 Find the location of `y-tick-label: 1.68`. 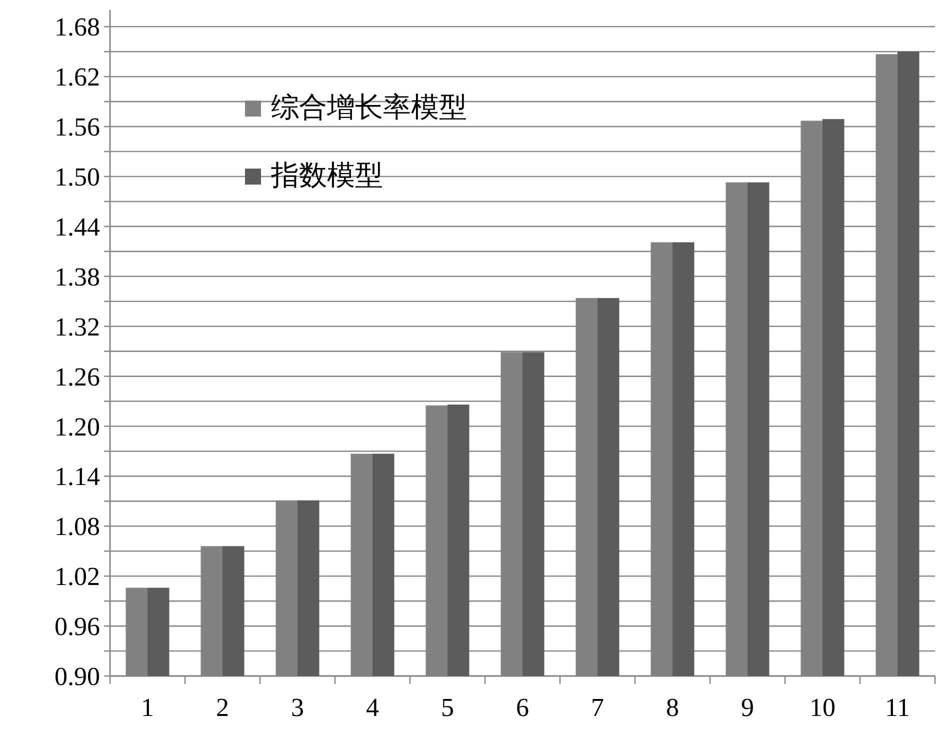

y-tick-label: 1.68 is located at coordinates (77, 27).